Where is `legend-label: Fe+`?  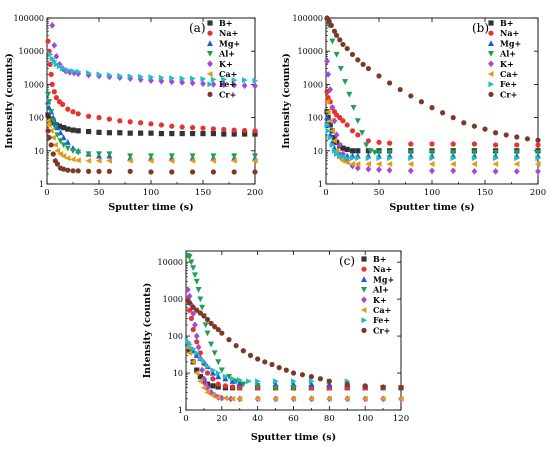
legend-label: Fe+ is located at coordinates (227, 84).